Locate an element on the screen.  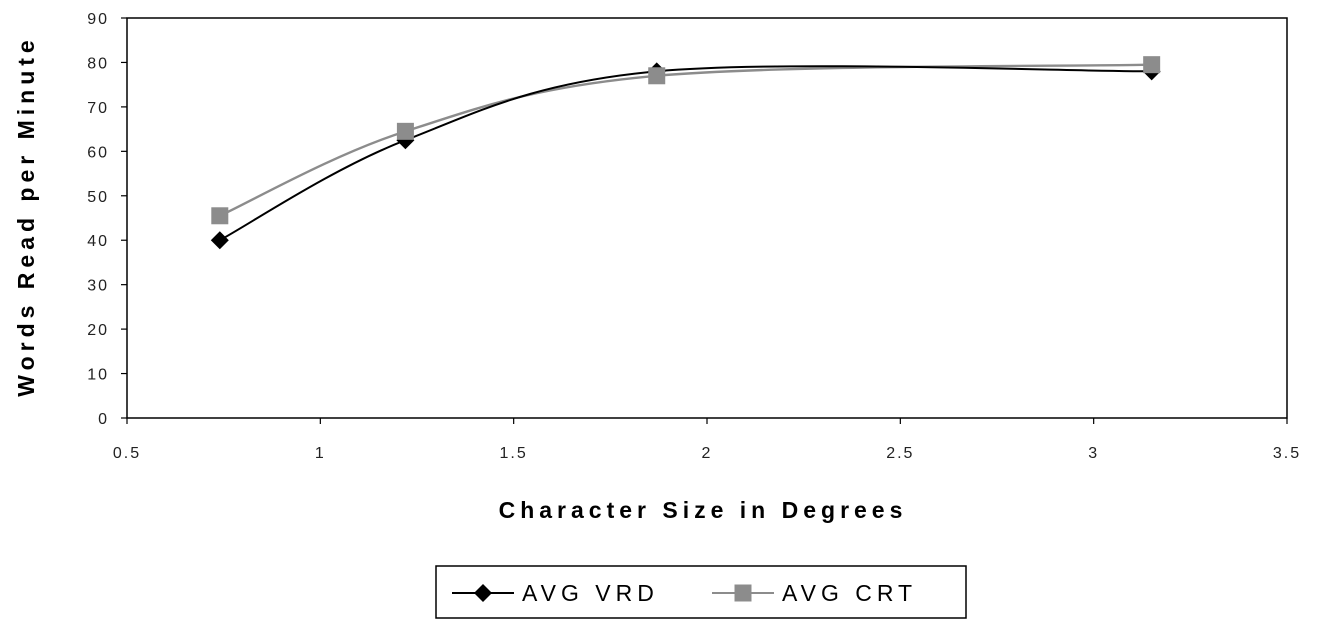
y-tick-label: 0 is located at coordinates (103, 419).